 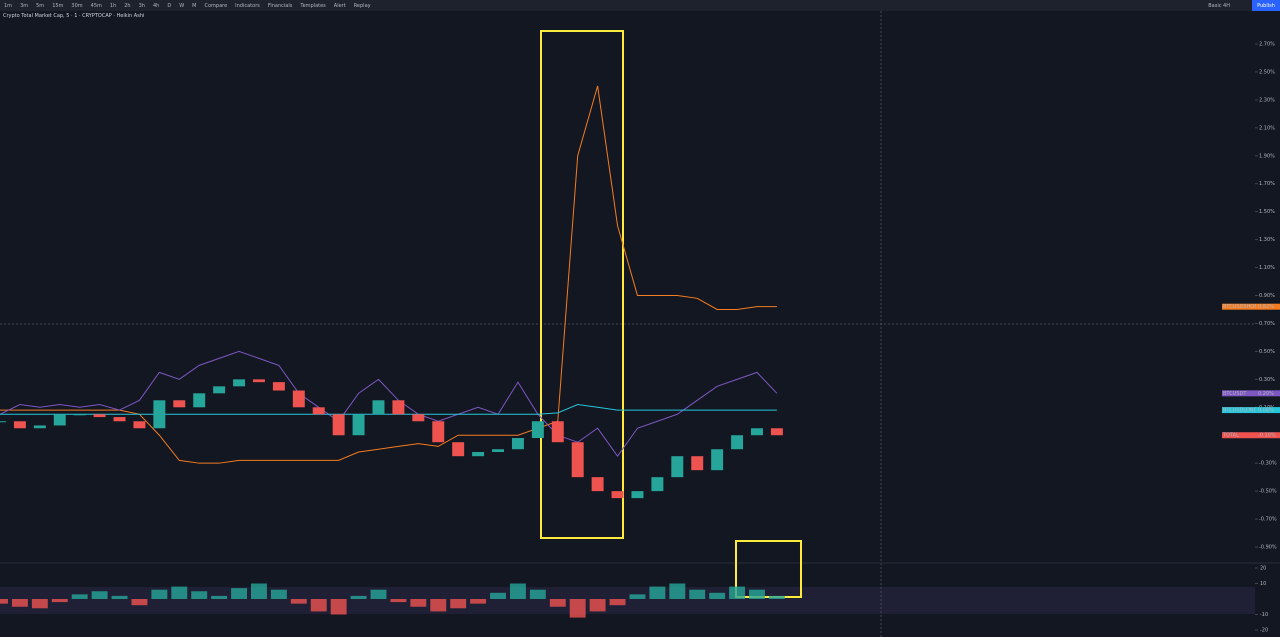 I want to click on toolbar-button: Financials, so click(x=280, y=5).